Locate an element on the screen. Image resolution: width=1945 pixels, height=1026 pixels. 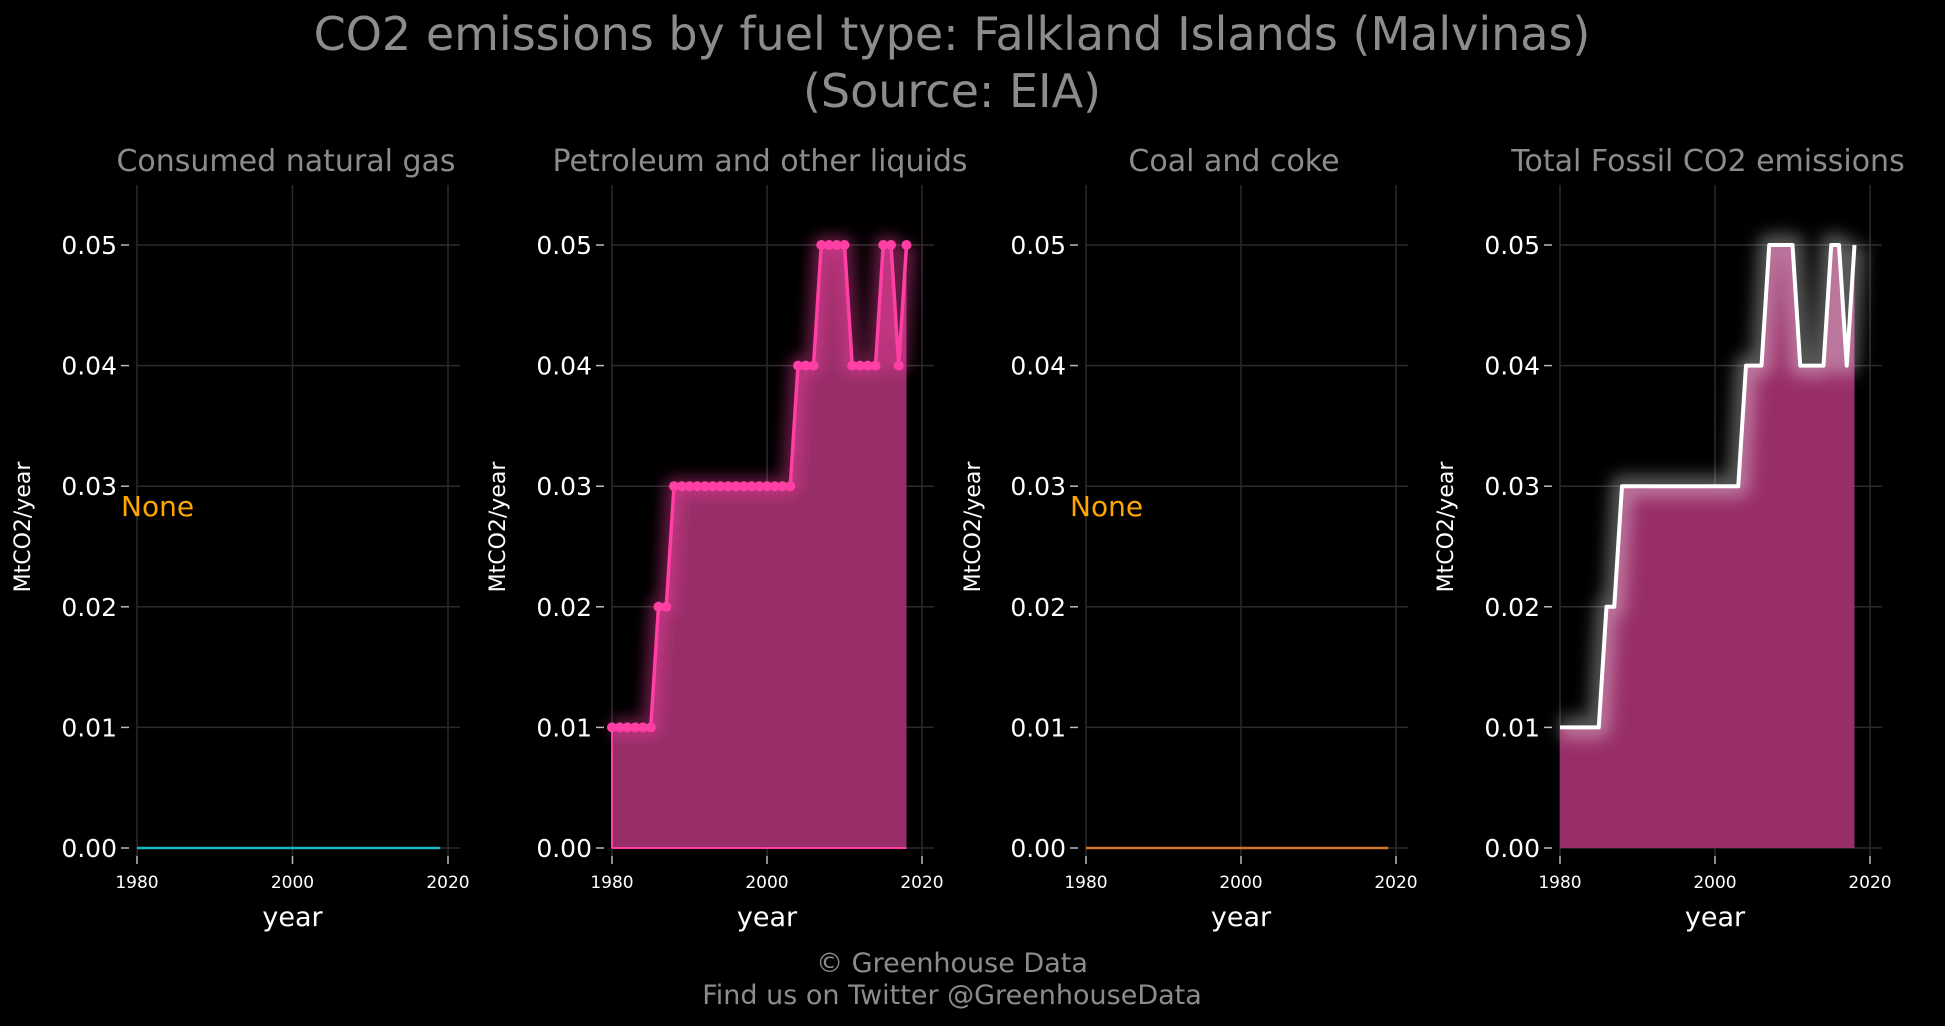
panel-title: Total Fossil CO2 emissions is located at coordinates (1707, 161).